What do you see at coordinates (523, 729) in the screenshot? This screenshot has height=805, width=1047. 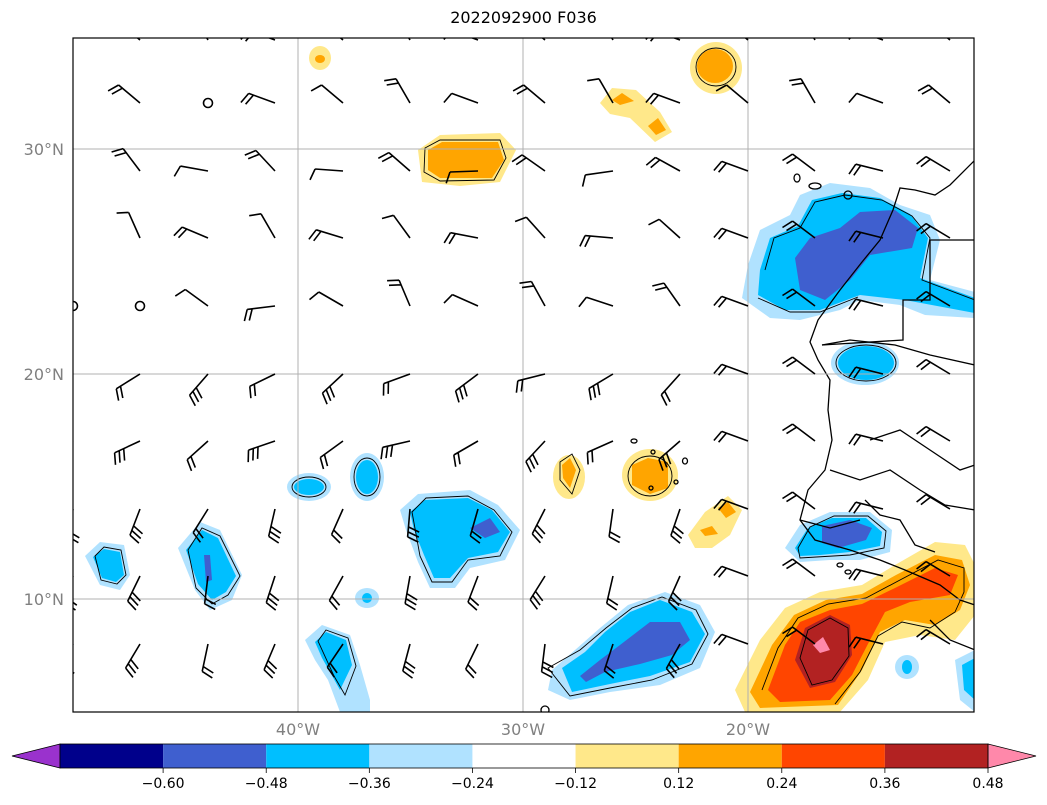 I see `lon-labels: 40°W 30°W 20°W` at bounding box center [523, 729].